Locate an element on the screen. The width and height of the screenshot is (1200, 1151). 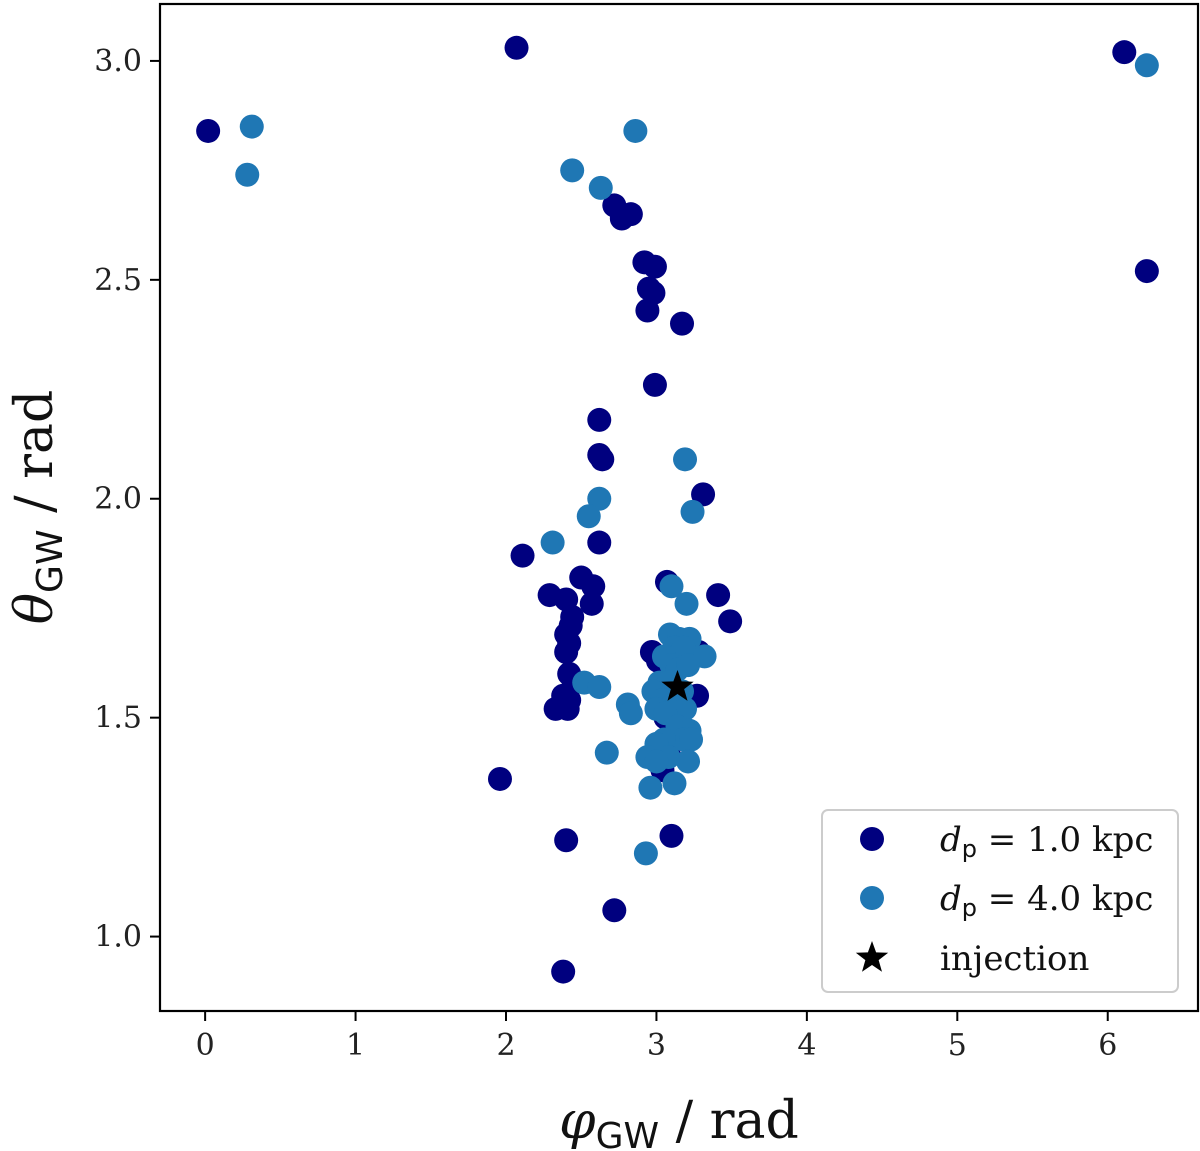
x-tick-label: 0 is located at coordinates (205, 1045).